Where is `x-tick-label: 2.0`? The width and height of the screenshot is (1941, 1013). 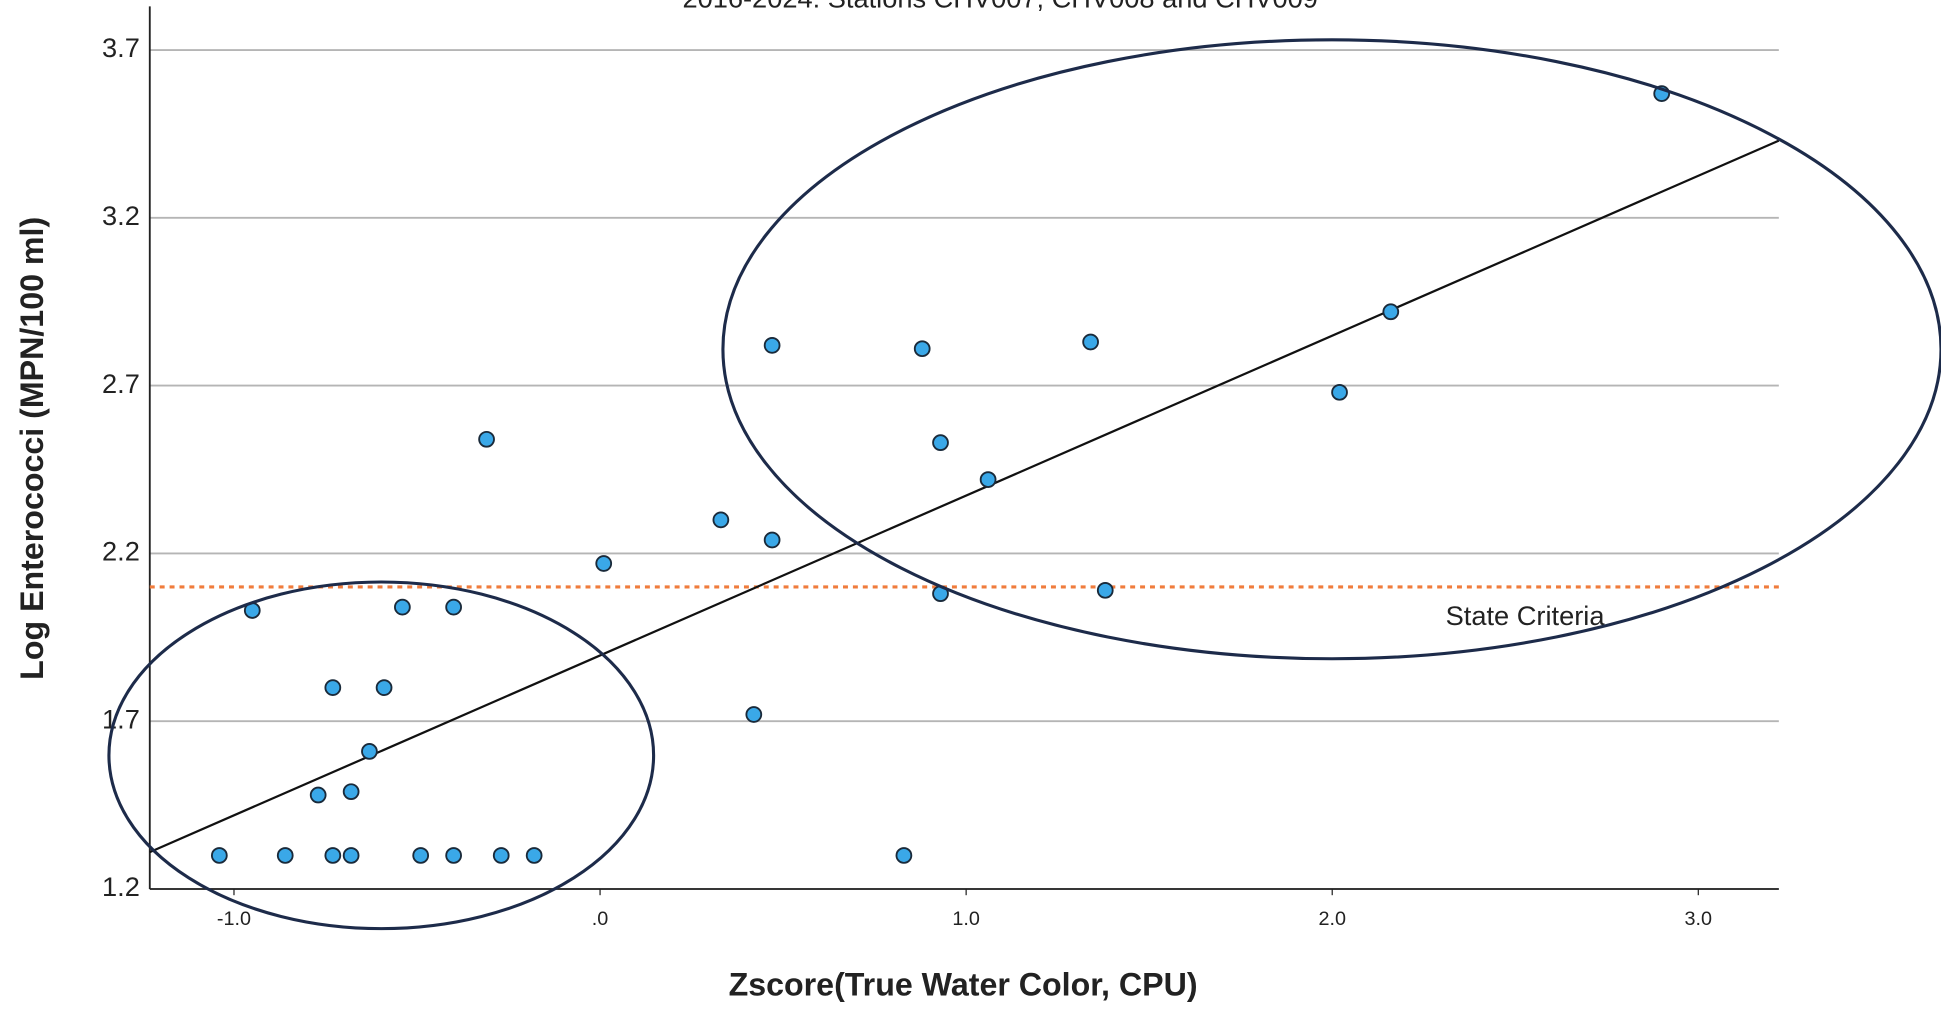 x-tick-label: 2.0 is located at coordinates (1332, 919).